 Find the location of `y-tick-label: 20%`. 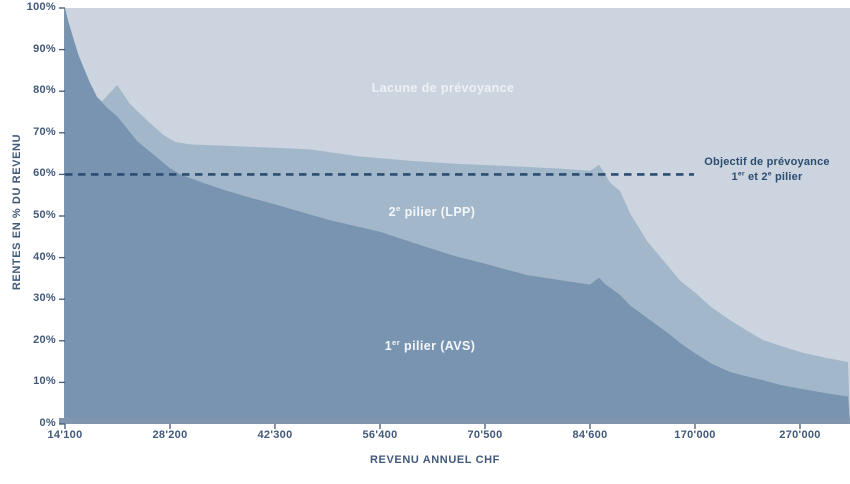

y-tick-label: 20% is located at coordinates (44, 339).